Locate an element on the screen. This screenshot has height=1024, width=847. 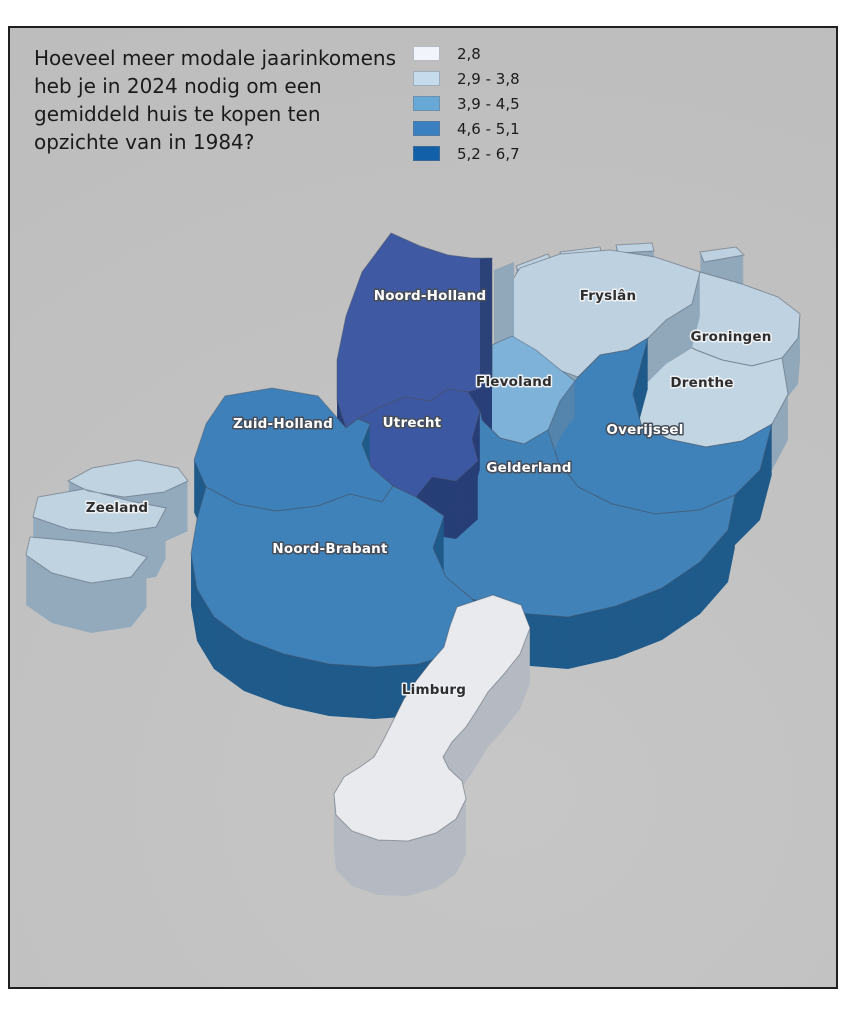
legend-row: 3,9 - 4,5 is located at coordinates (466, 103).